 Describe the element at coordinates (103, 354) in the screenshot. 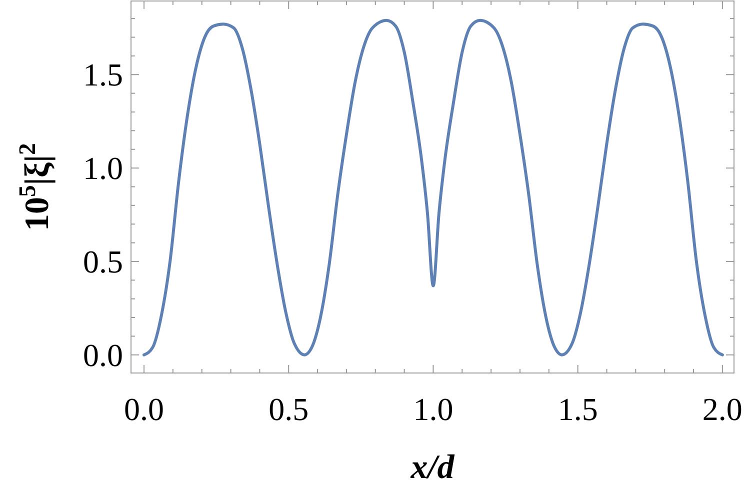

I see `y-tick-label: 0.0` at that location.